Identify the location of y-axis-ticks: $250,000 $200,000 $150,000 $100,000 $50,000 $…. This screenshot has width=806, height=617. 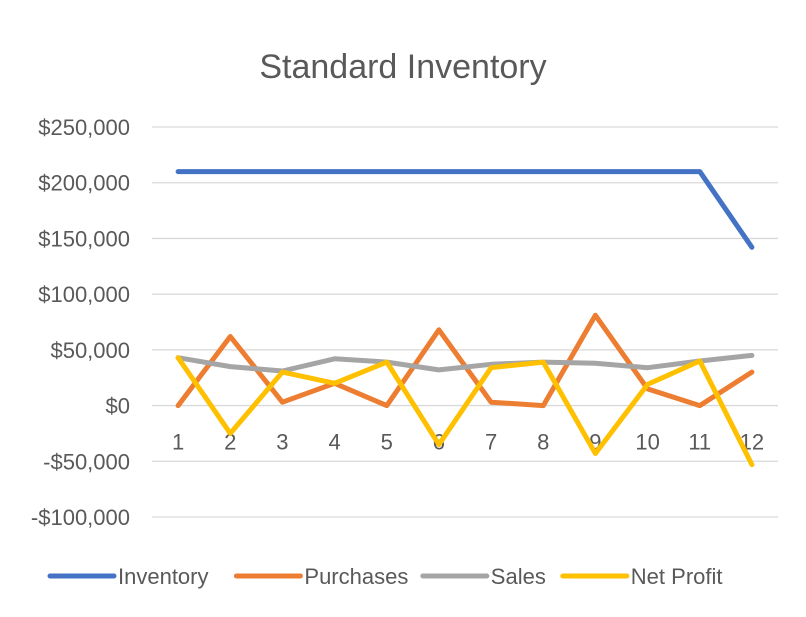
(80, 322).